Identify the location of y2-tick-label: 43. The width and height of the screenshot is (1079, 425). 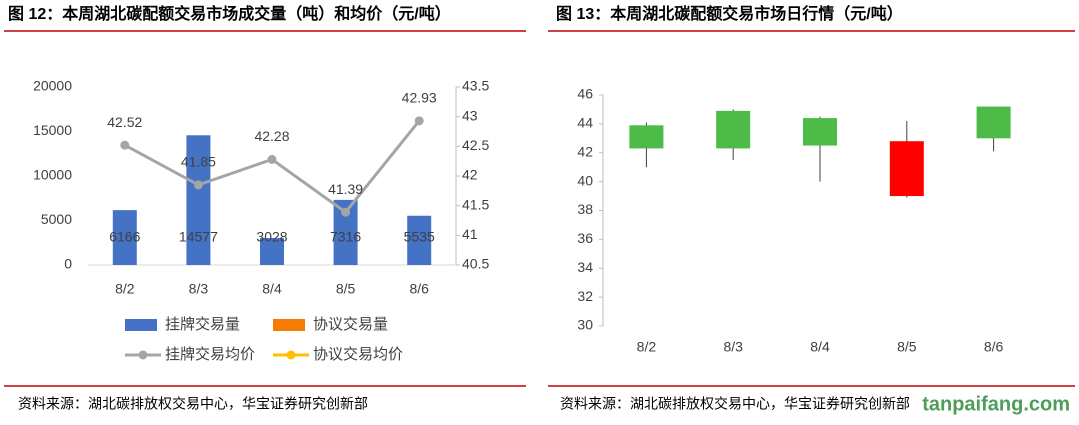
(470, 115).